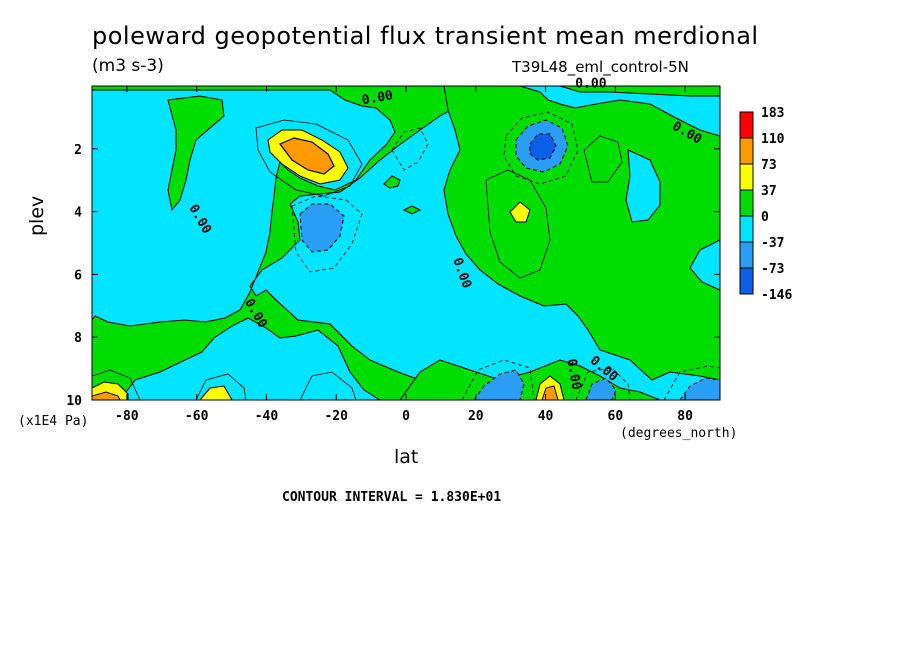 Image resolution: width=904 pixels, height=654 pixels. What do you see at coordinates (476, 416) in the screenshot?
I see `x-tick-label: 20` at bounding box center [476, 416].